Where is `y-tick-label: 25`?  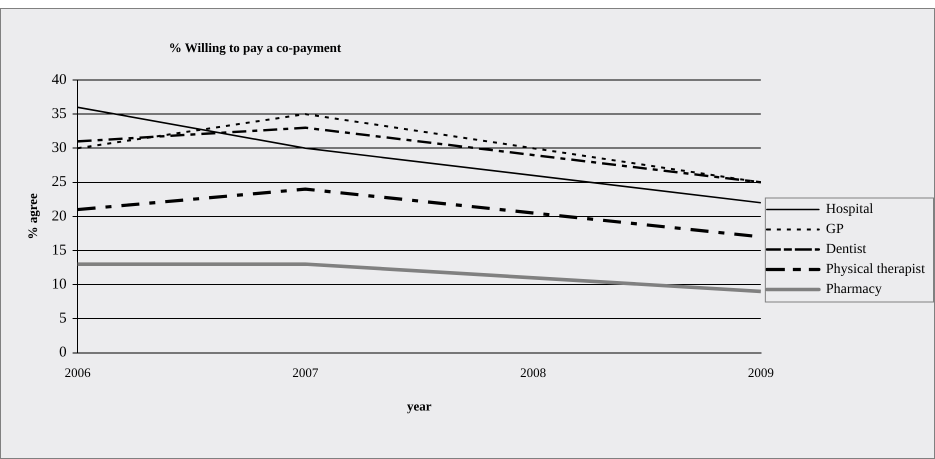
y-tick-label: 25 is located at coordinates (59, 182).